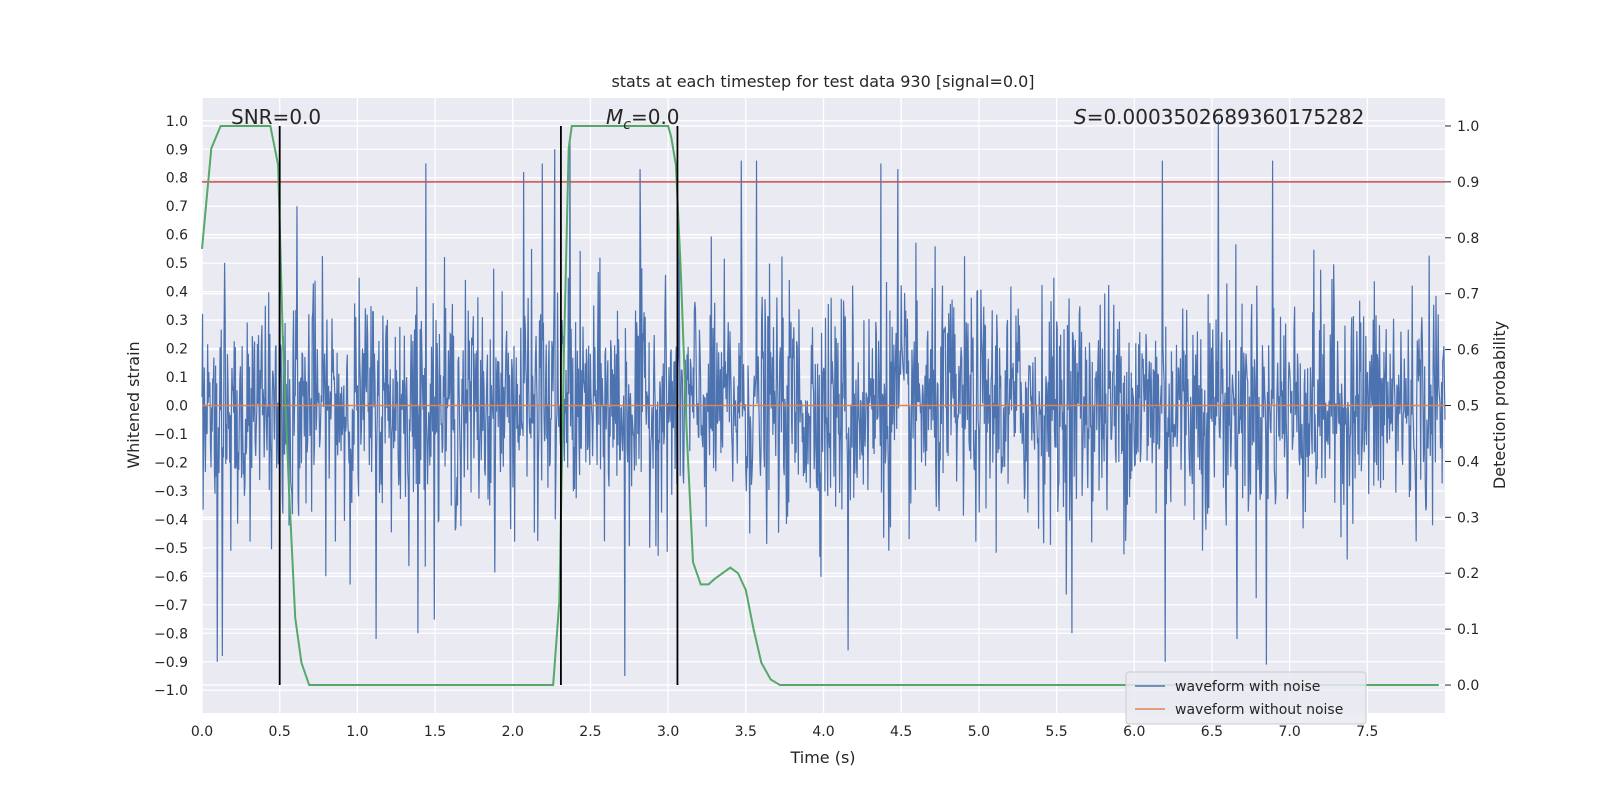 This screenshot has height=800, width=1600. I want to click on x-tick-label: 3.0, so click(668, 732).